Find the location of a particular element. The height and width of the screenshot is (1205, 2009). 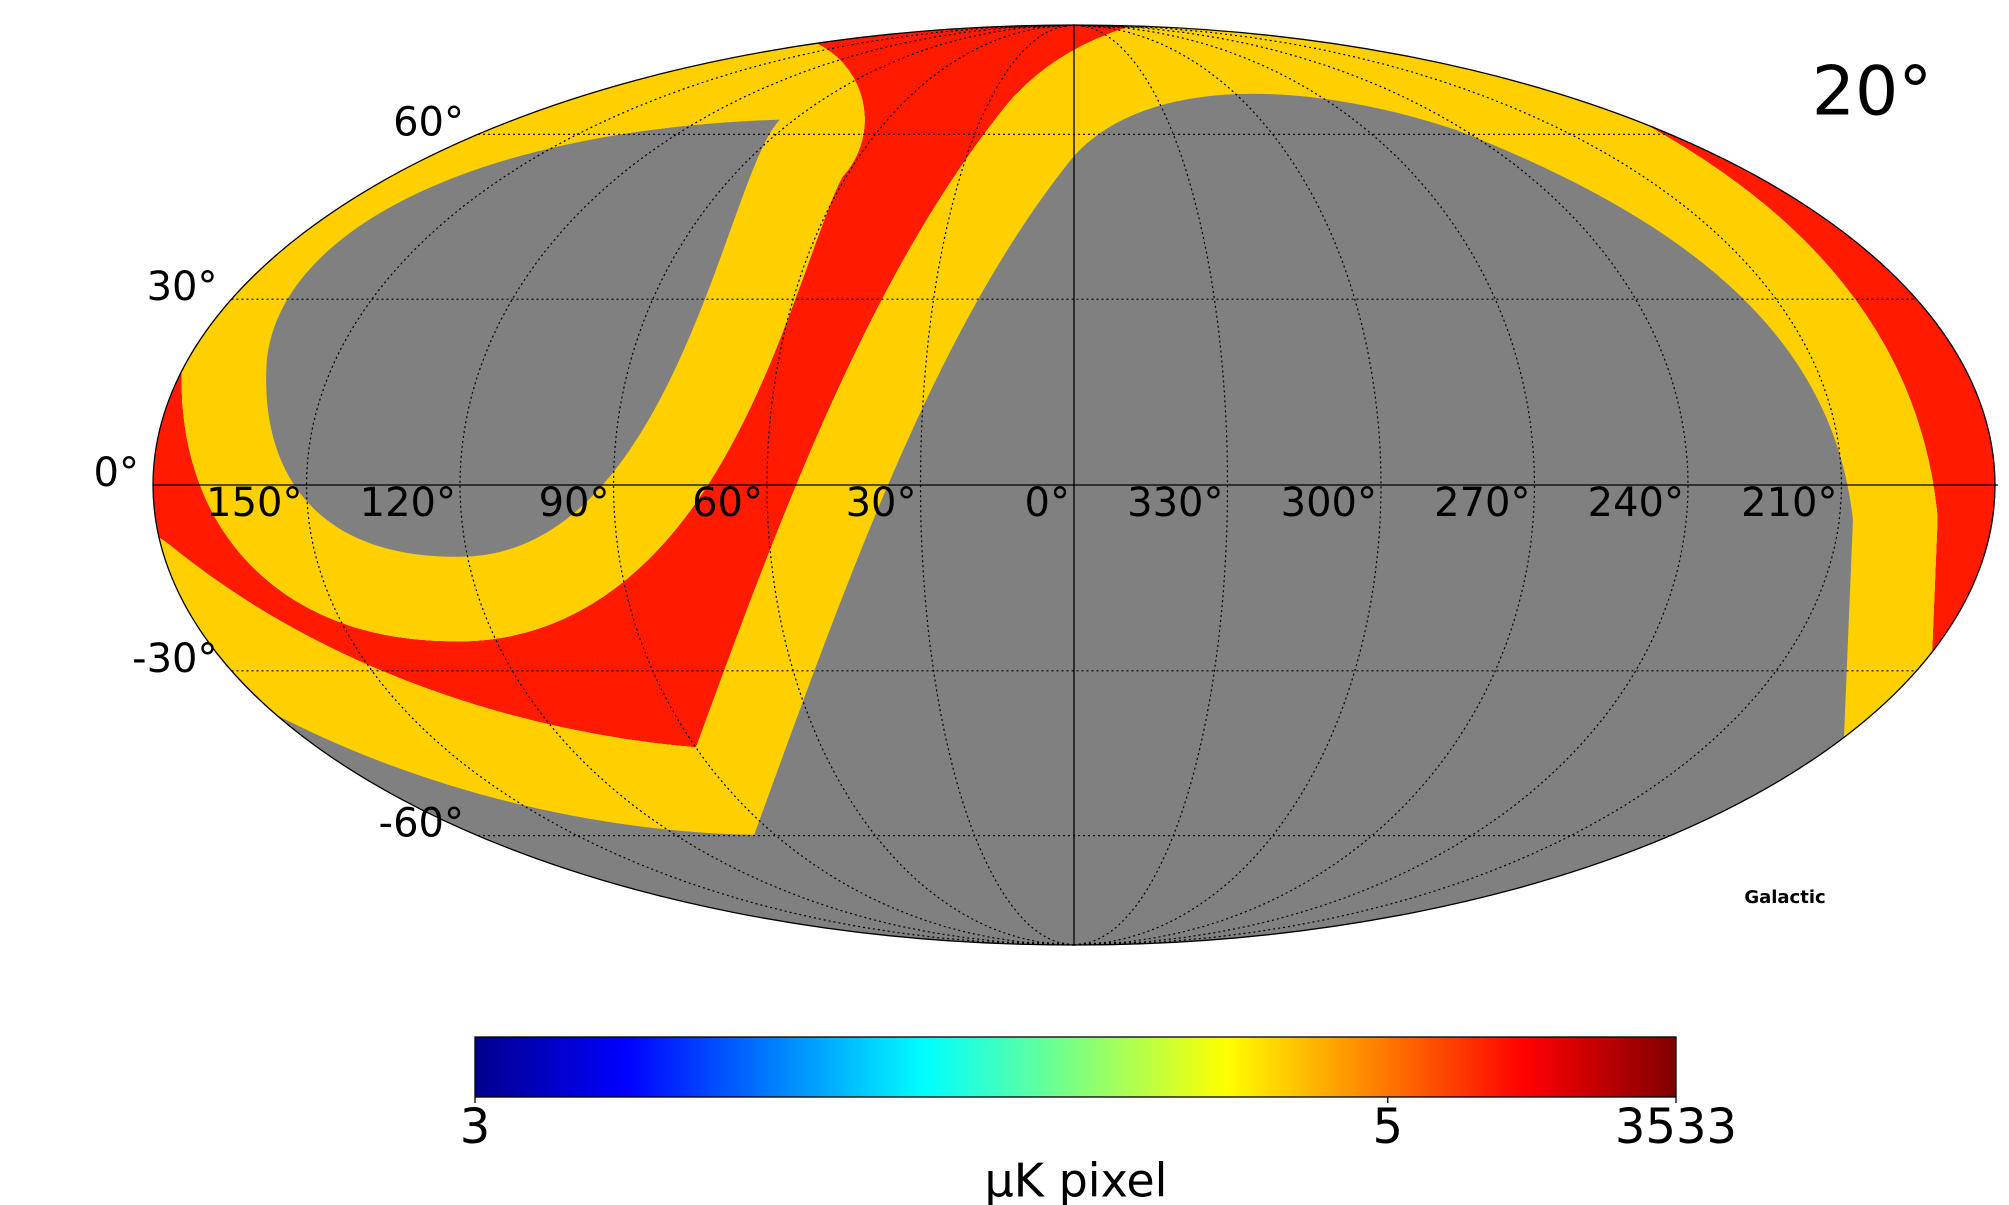

coord-label: Galactic is located at coordinates (1784, 897).